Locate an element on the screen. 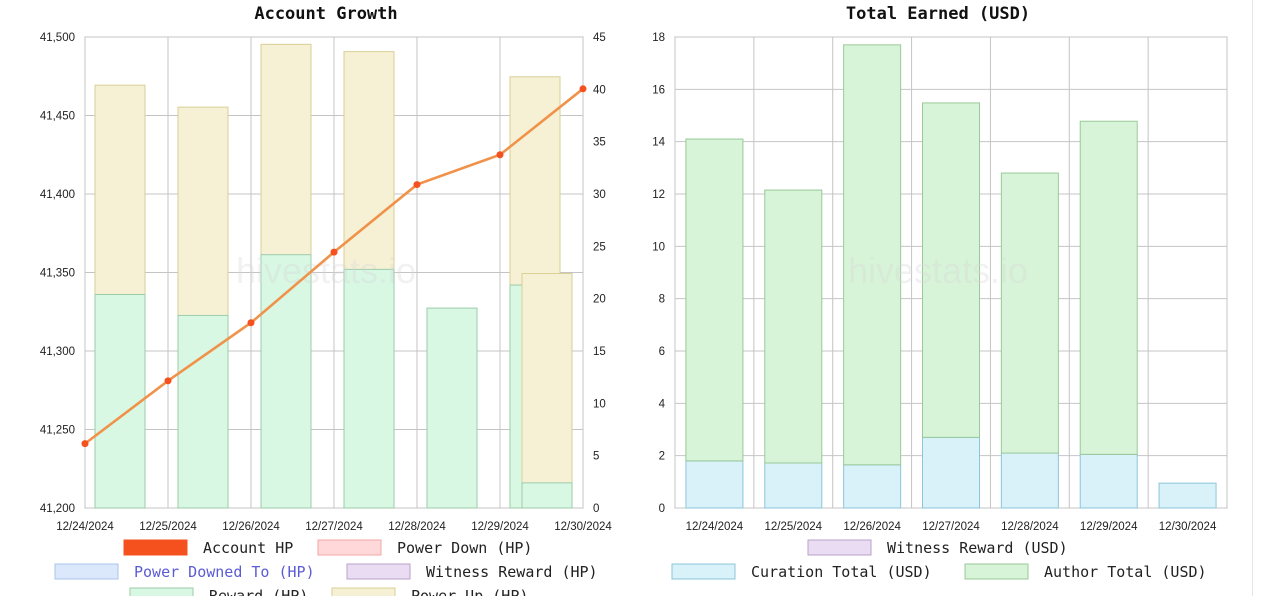  bar-power-up is located at coordinates (547, 391).